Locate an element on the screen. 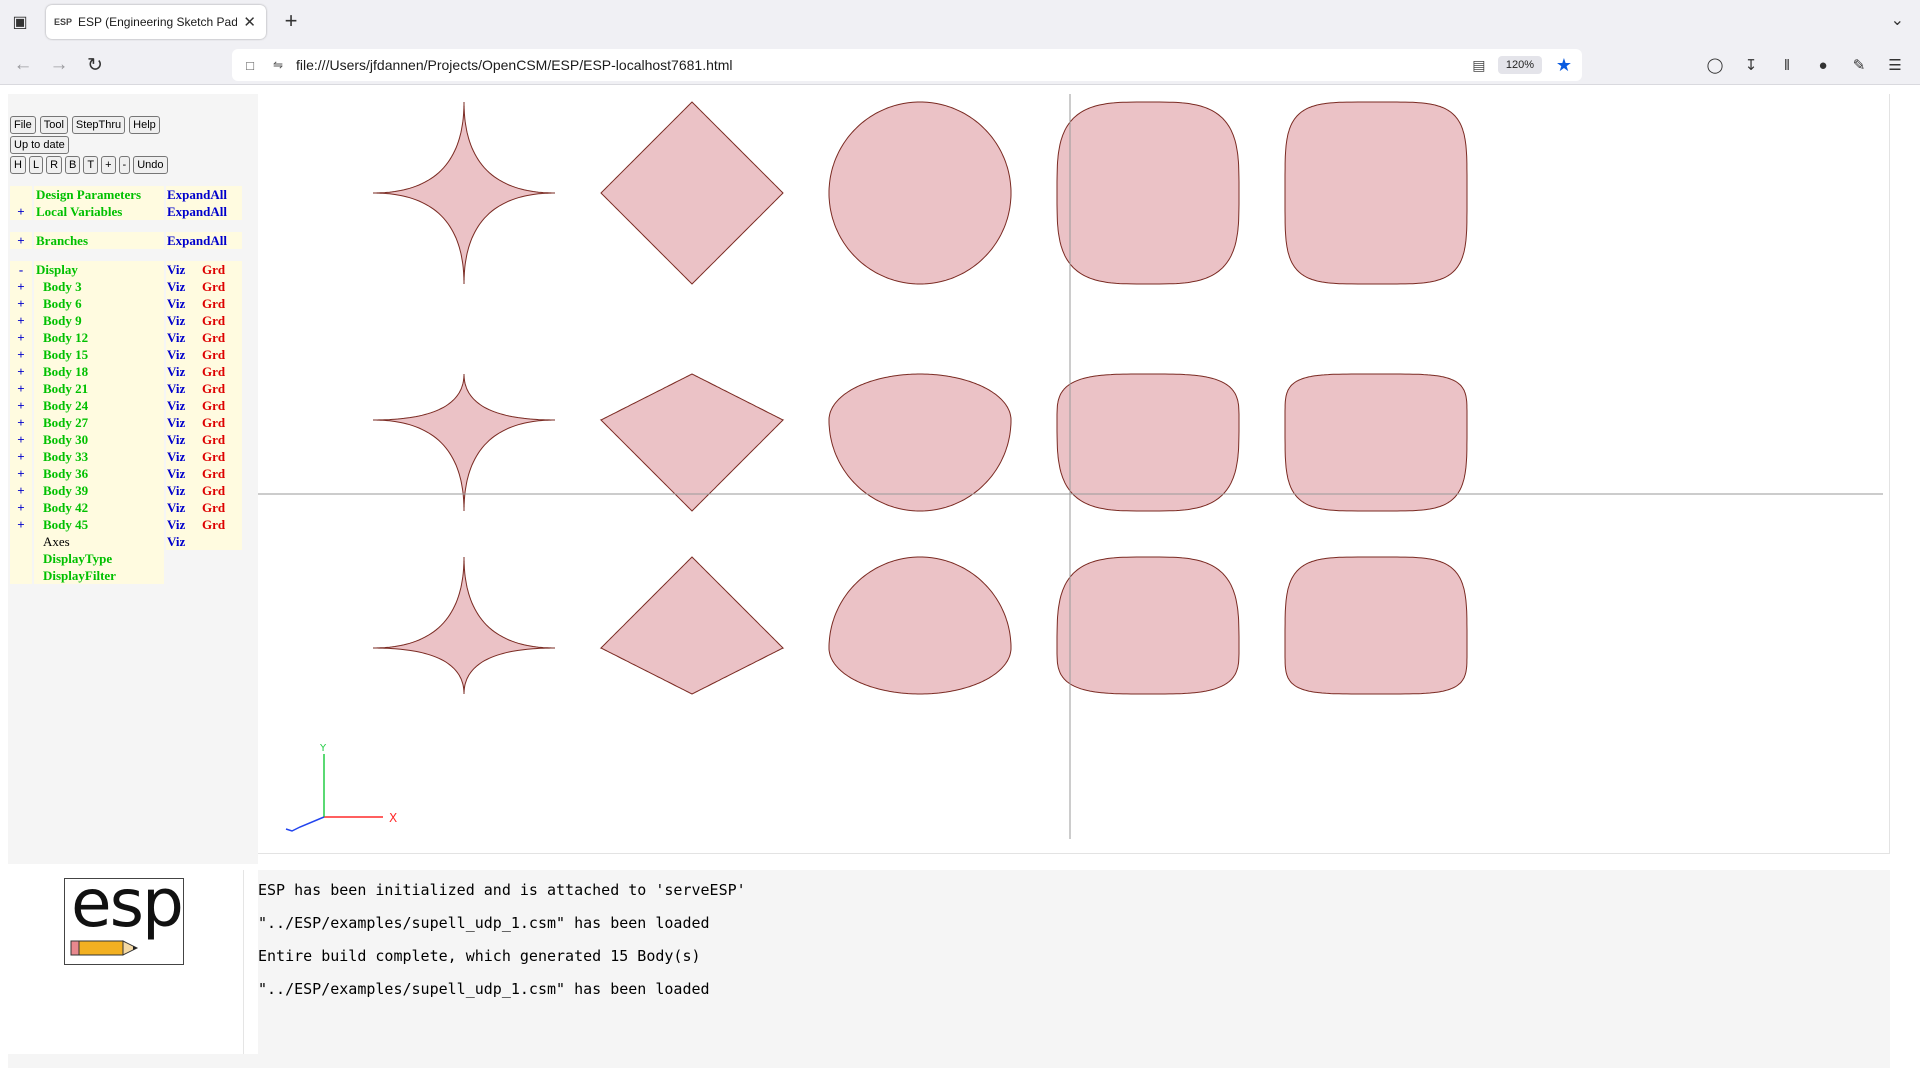 The image size is (1920, 1080). body-shape-r2-c3 is located at coordinates (920, 442).